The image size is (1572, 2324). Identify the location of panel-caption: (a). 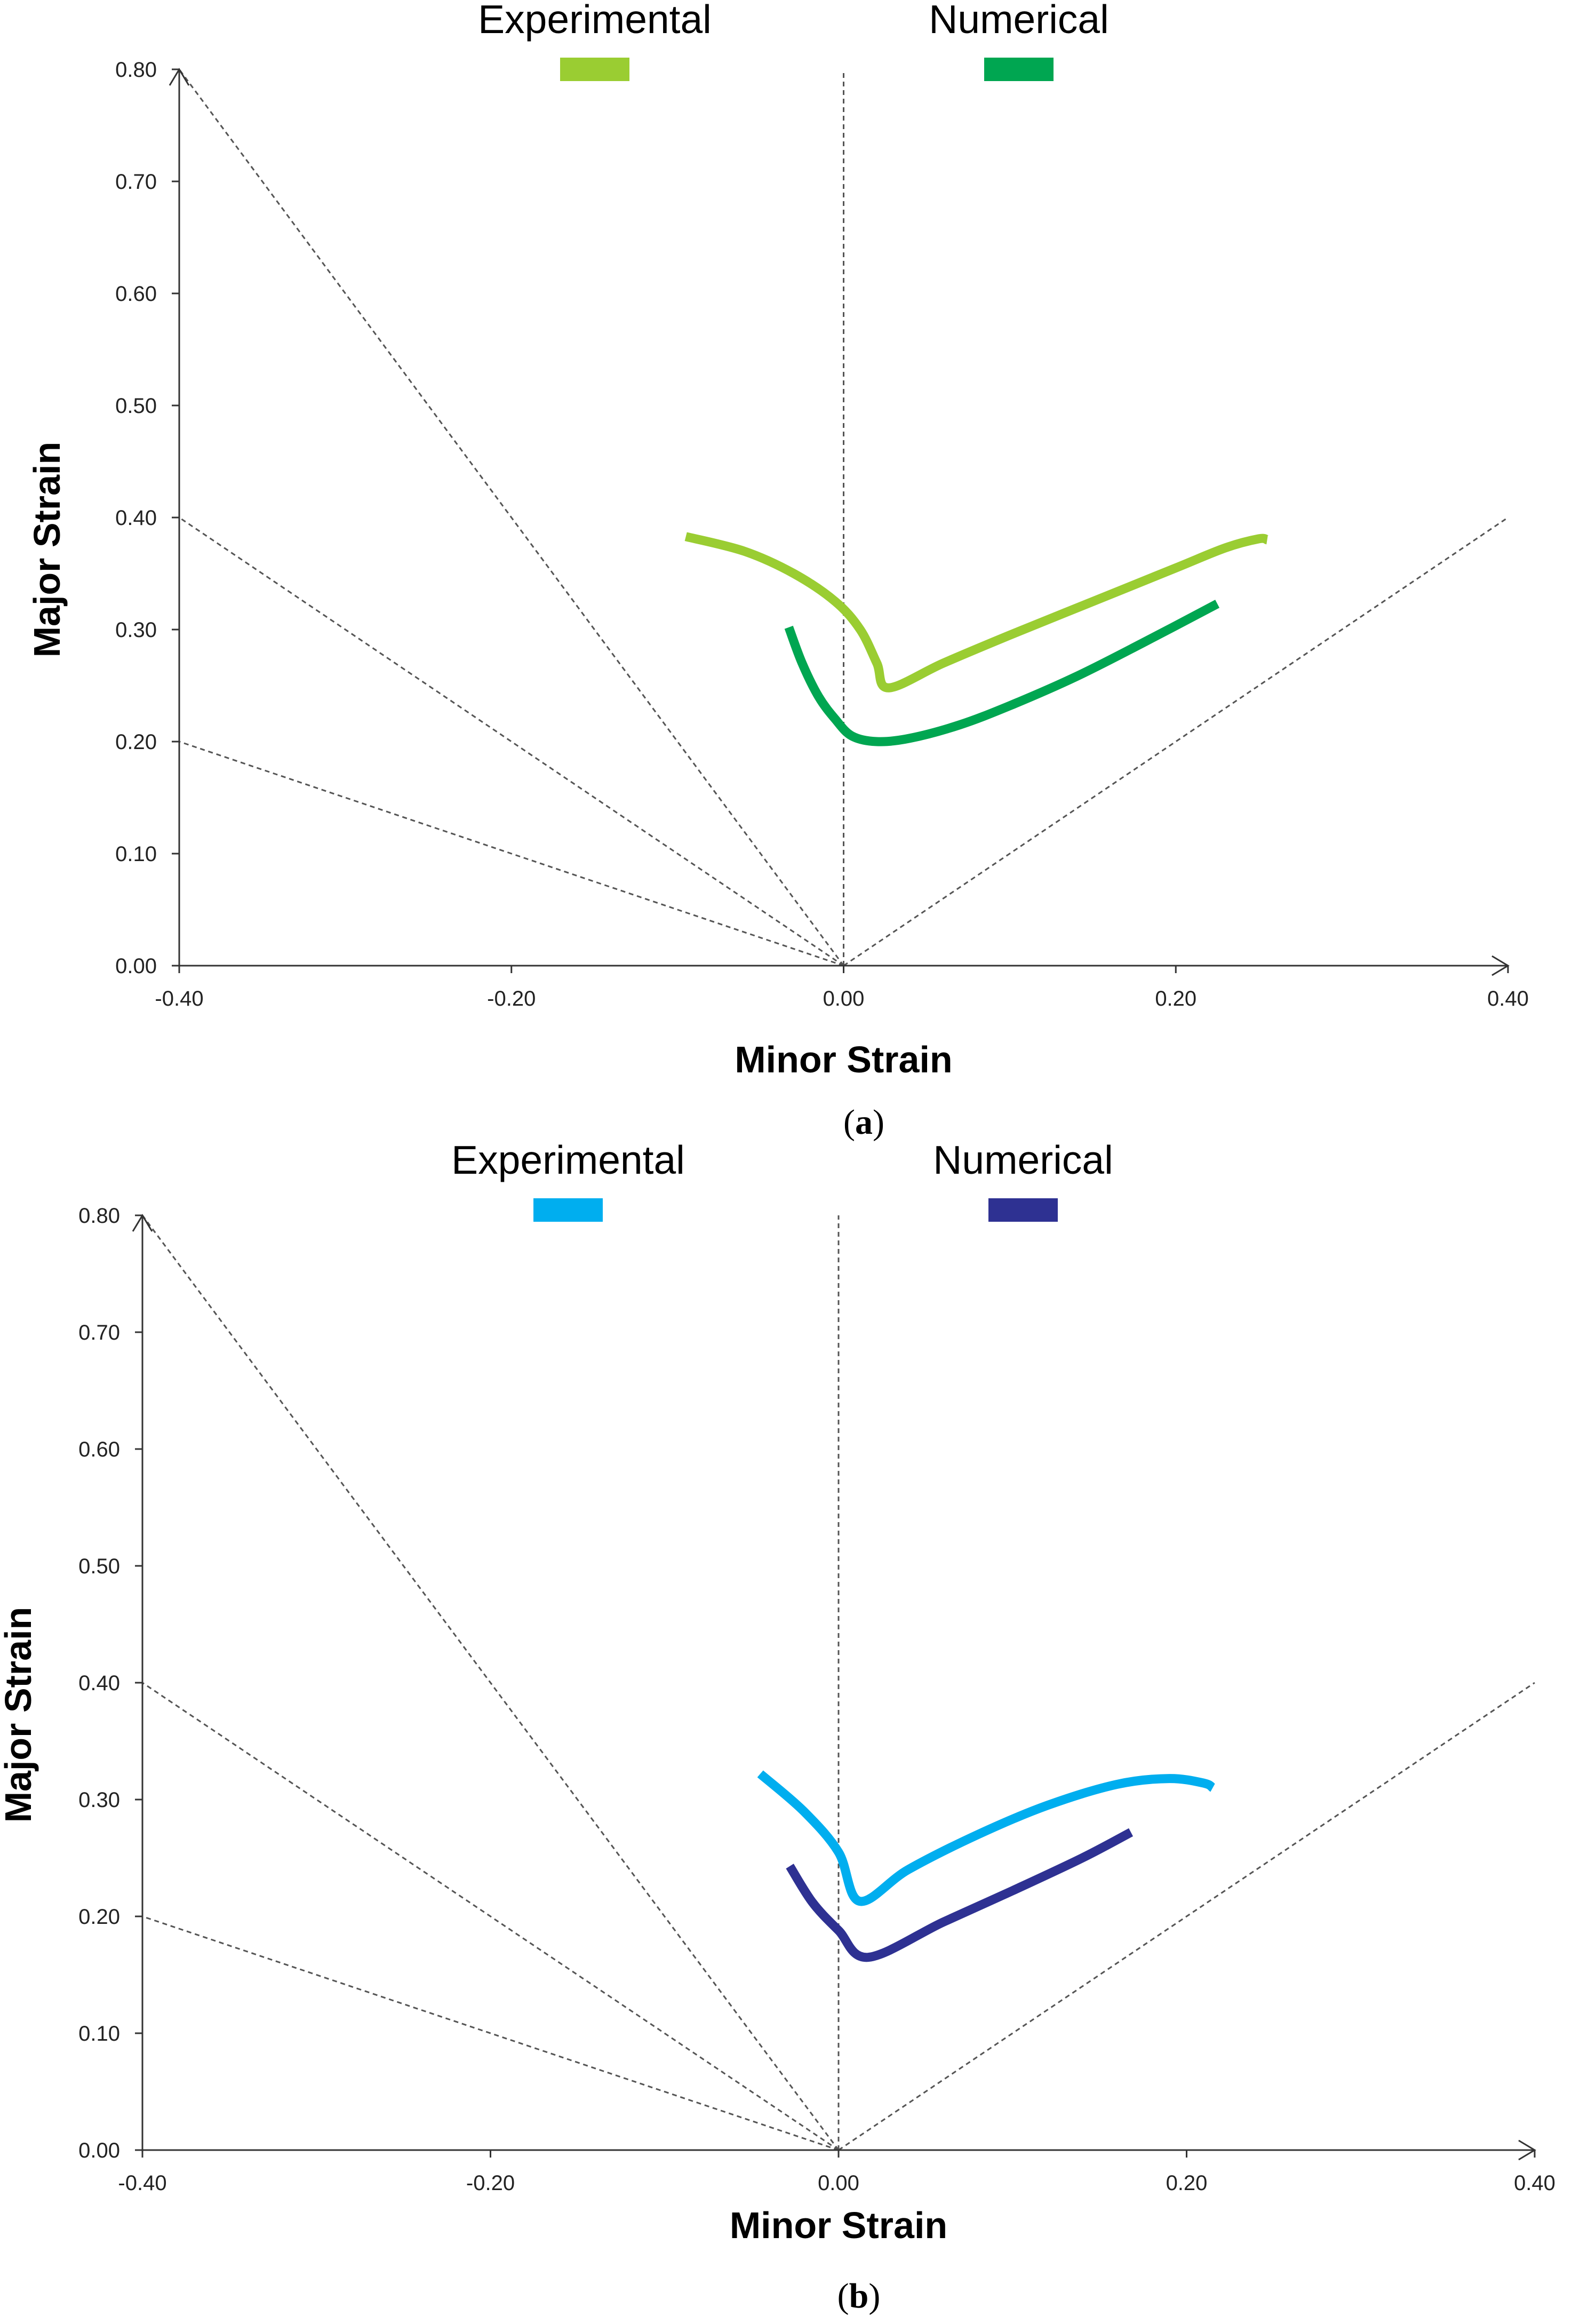
(863, 1122).